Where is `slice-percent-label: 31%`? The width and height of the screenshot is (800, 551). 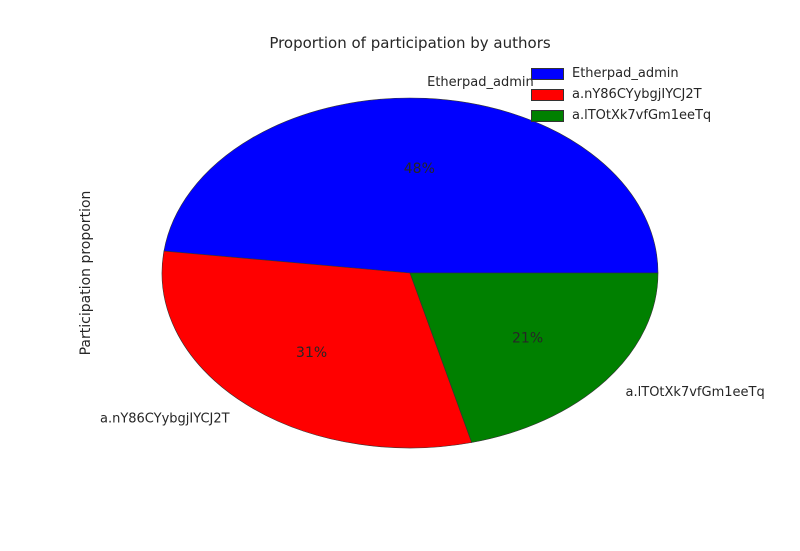 slice-percent-label: 31% is located at coordinates (311, 353).